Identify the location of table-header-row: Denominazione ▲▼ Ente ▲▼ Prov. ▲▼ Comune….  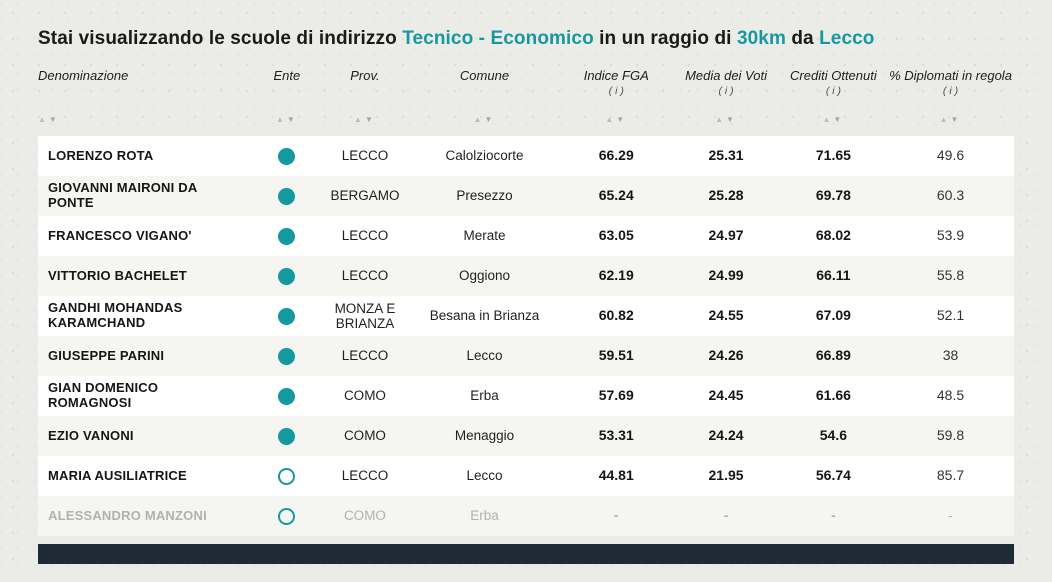
(526, 99).